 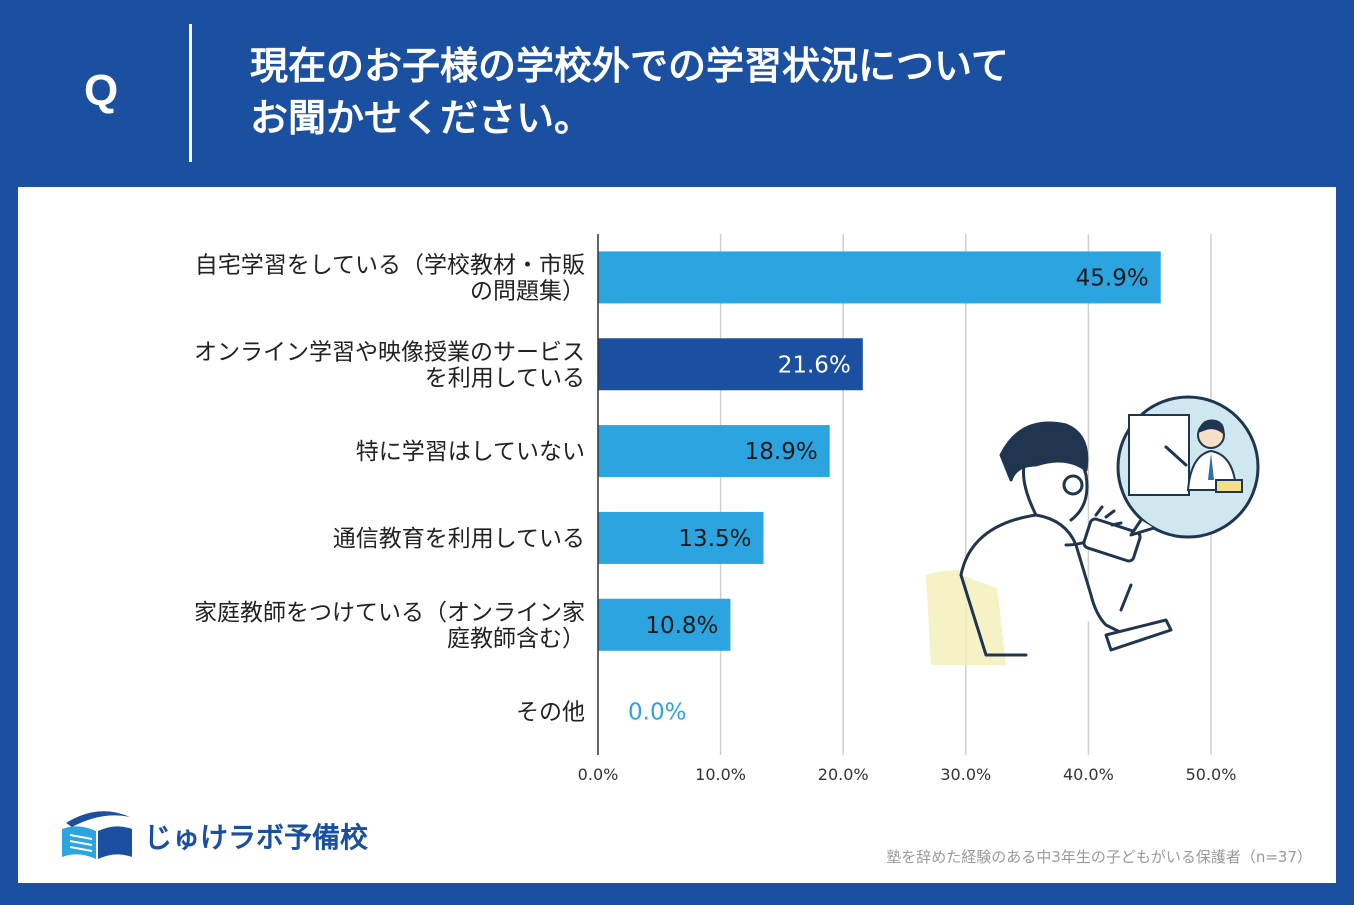 I want to click on category-label: オンライン学習や映像授業のサービス, so click(x=389, y=352).